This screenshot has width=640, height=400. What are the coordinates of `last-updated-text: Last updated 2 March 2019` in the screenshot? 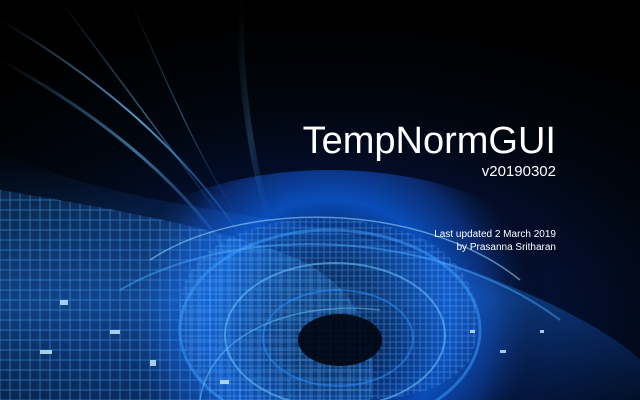 It's located at (495, 234).